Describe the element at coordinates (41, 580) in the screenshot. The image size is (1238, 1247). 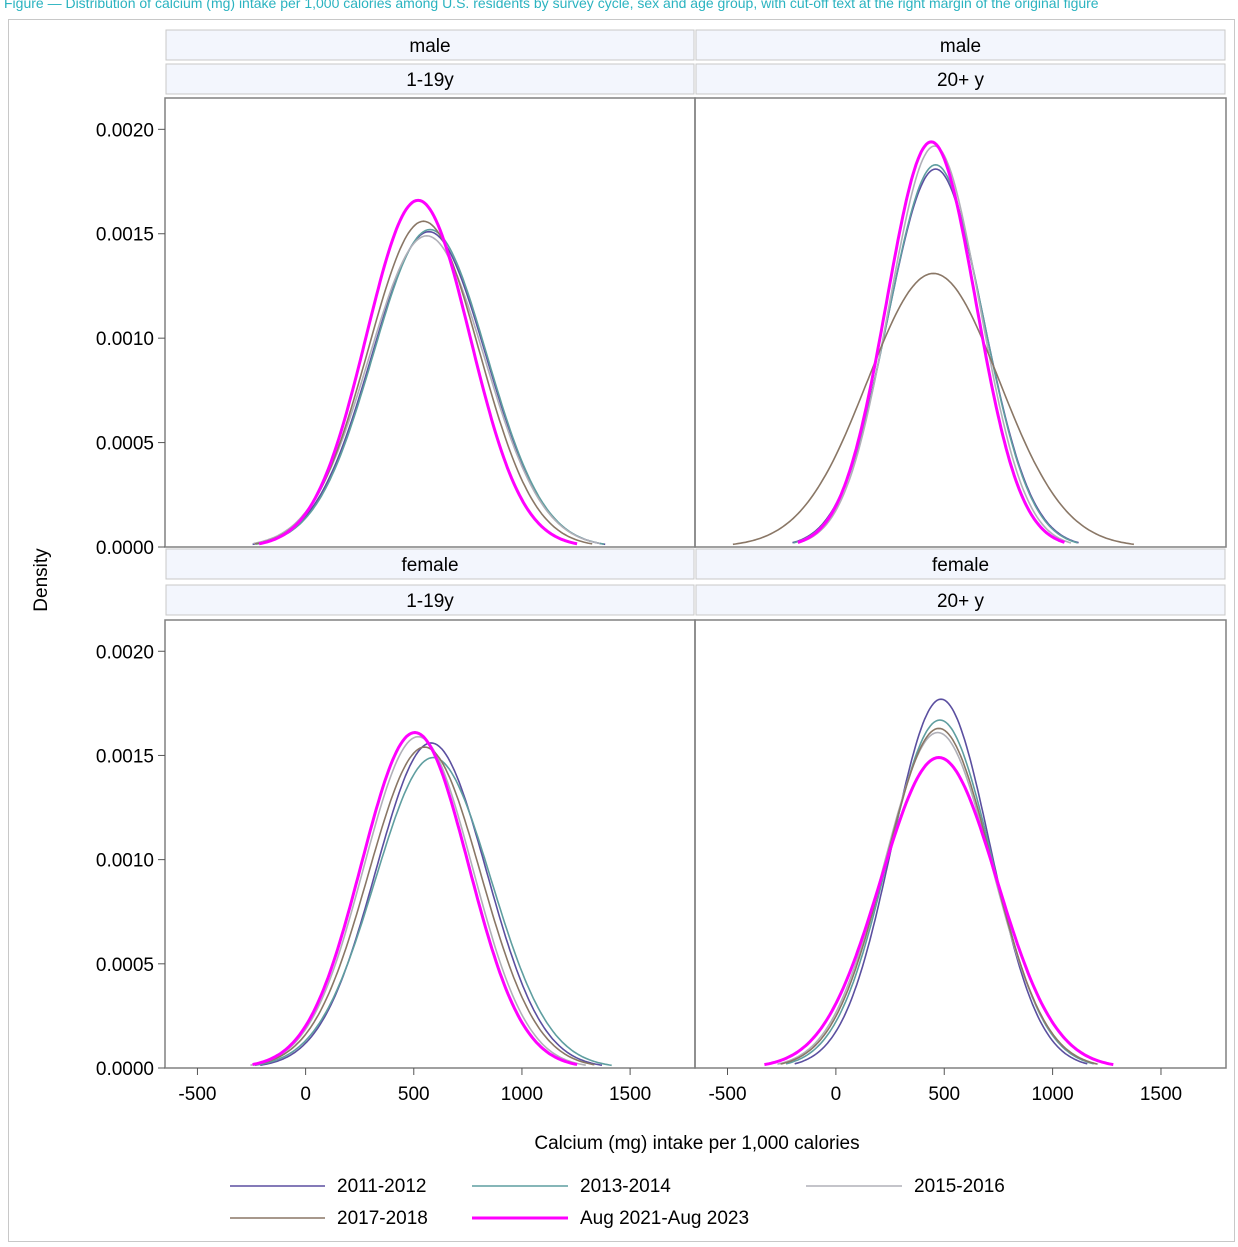
I see `y-axis-label: Density` at that location.